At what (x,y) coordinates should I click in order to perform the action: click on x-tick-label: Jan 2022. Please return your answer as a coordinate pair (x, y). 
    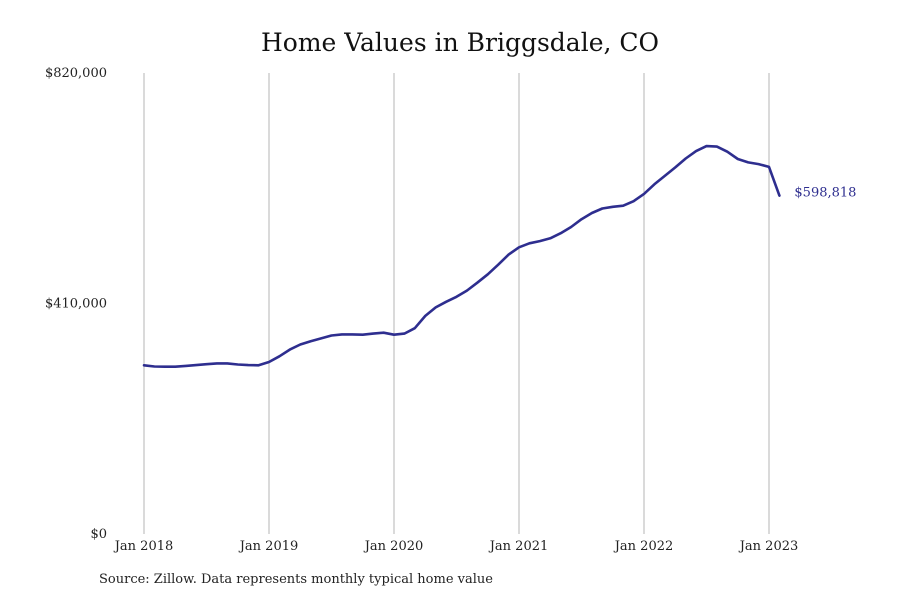
    Looking at the image, I should click on (643, 546).